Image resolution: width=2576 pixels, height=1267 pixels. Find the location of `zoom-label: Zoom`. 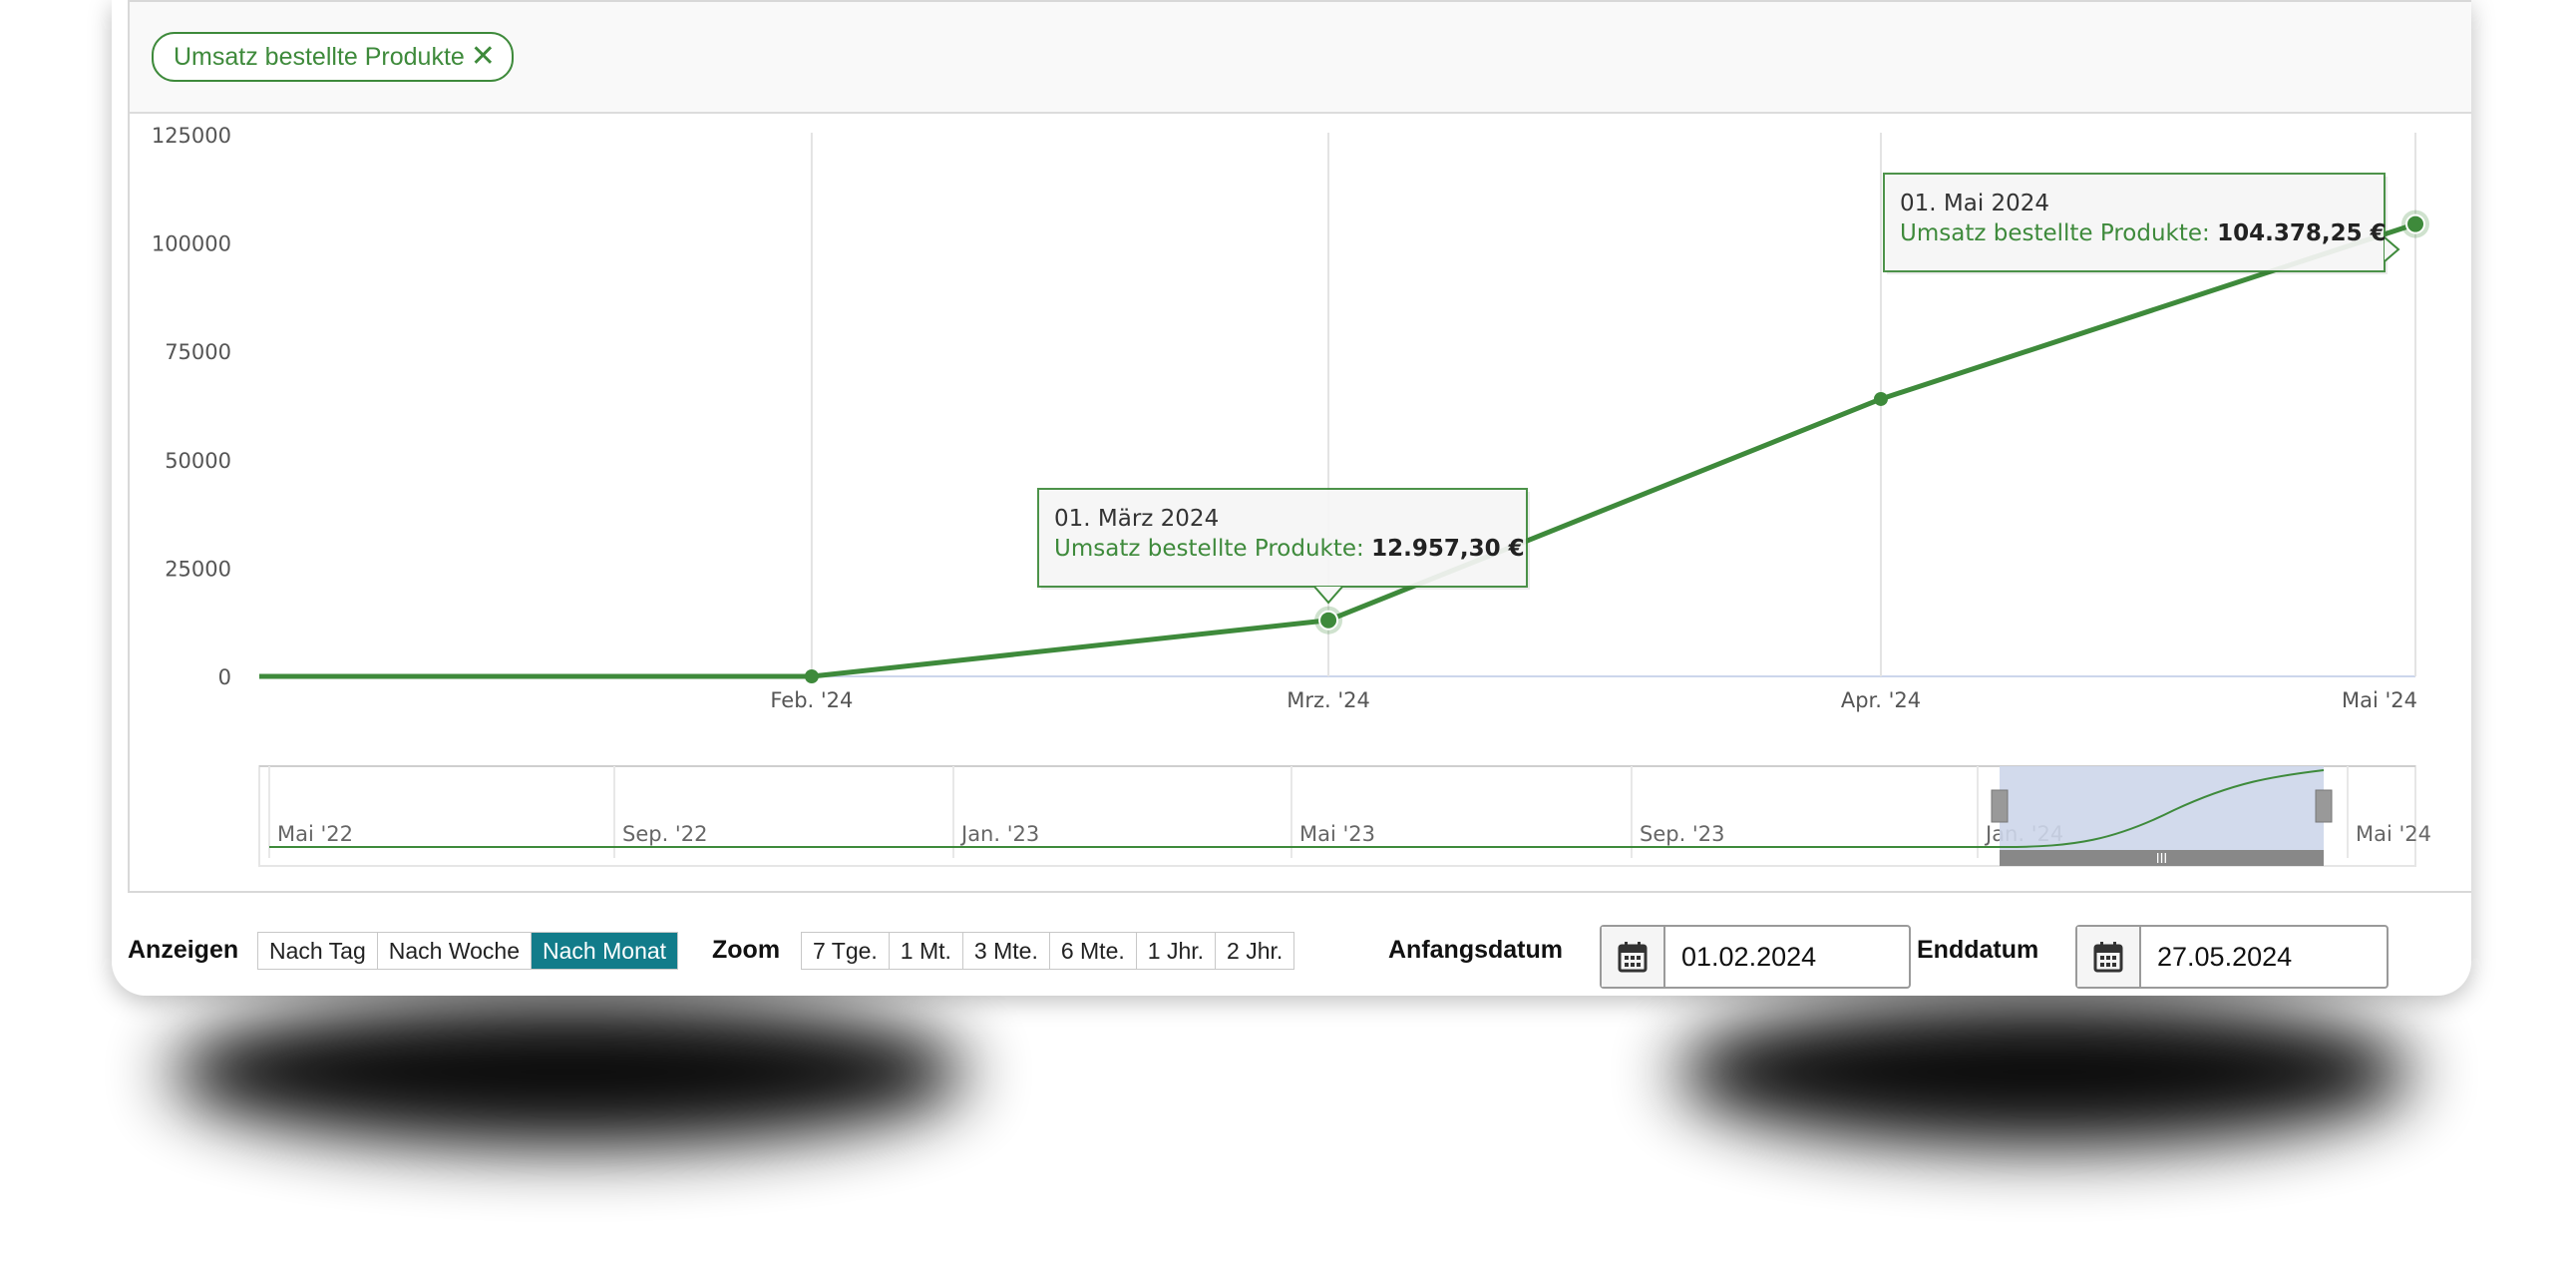

zoom-label: Zoom is located at coordinates (747, 950).